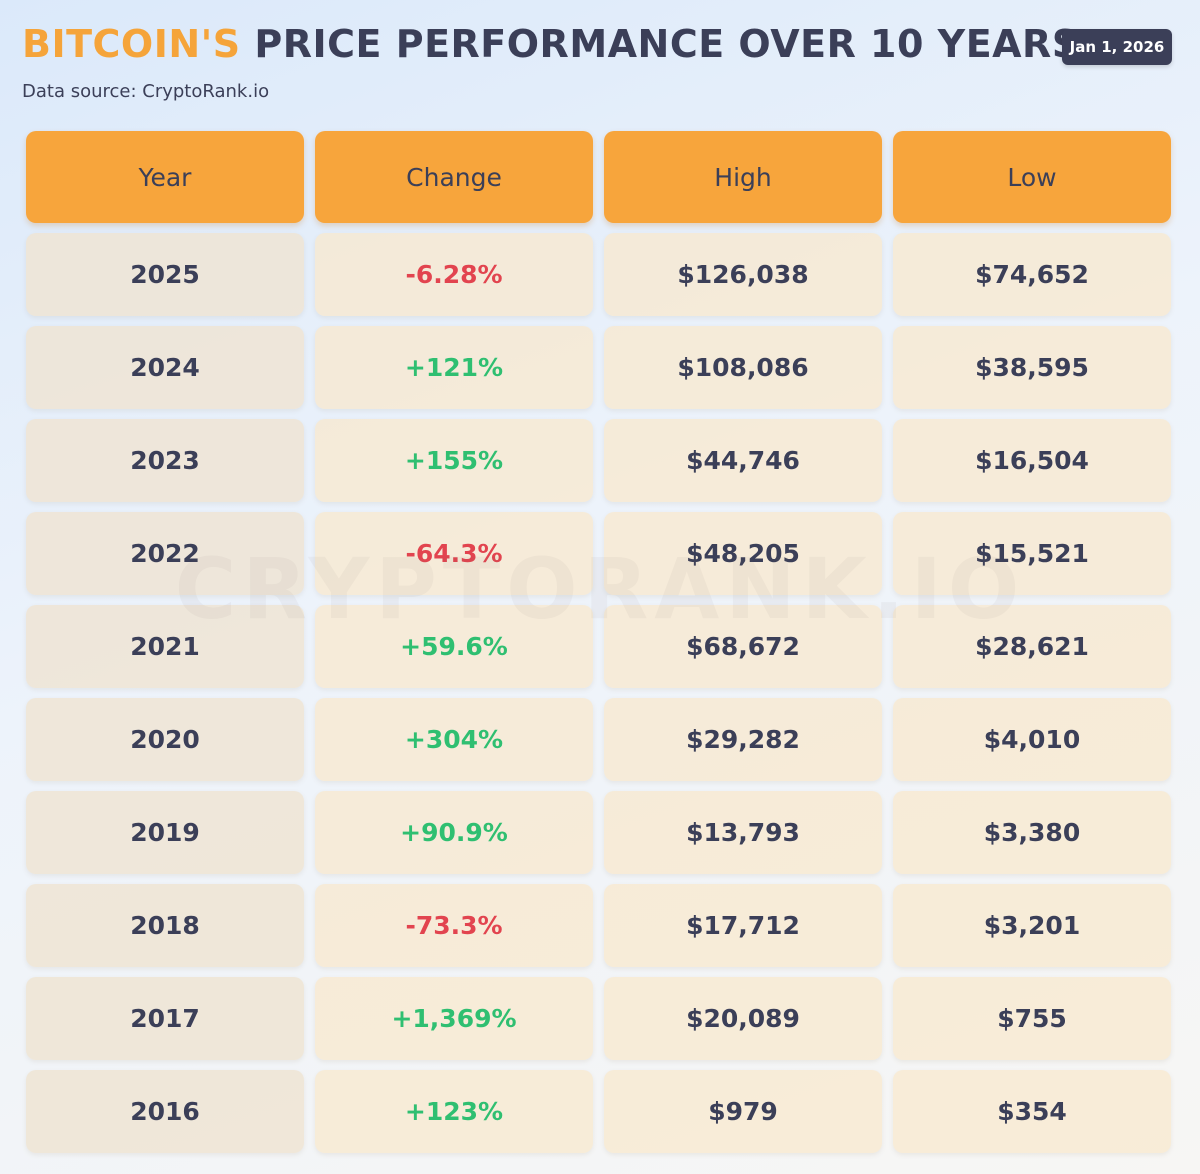  Describe the element at coordinates (454, 274) in the screenshot. I see `cell-change: -6.28%` at that location.